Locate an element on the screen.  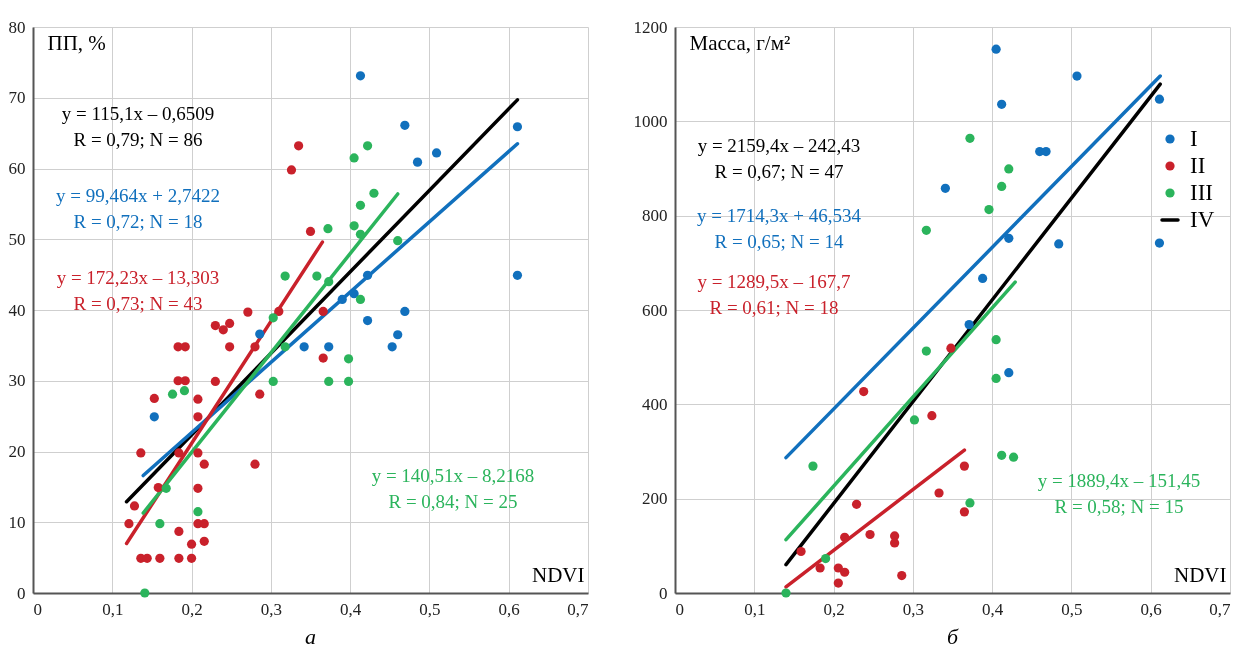
text: а is located at coordinates (310, 636).